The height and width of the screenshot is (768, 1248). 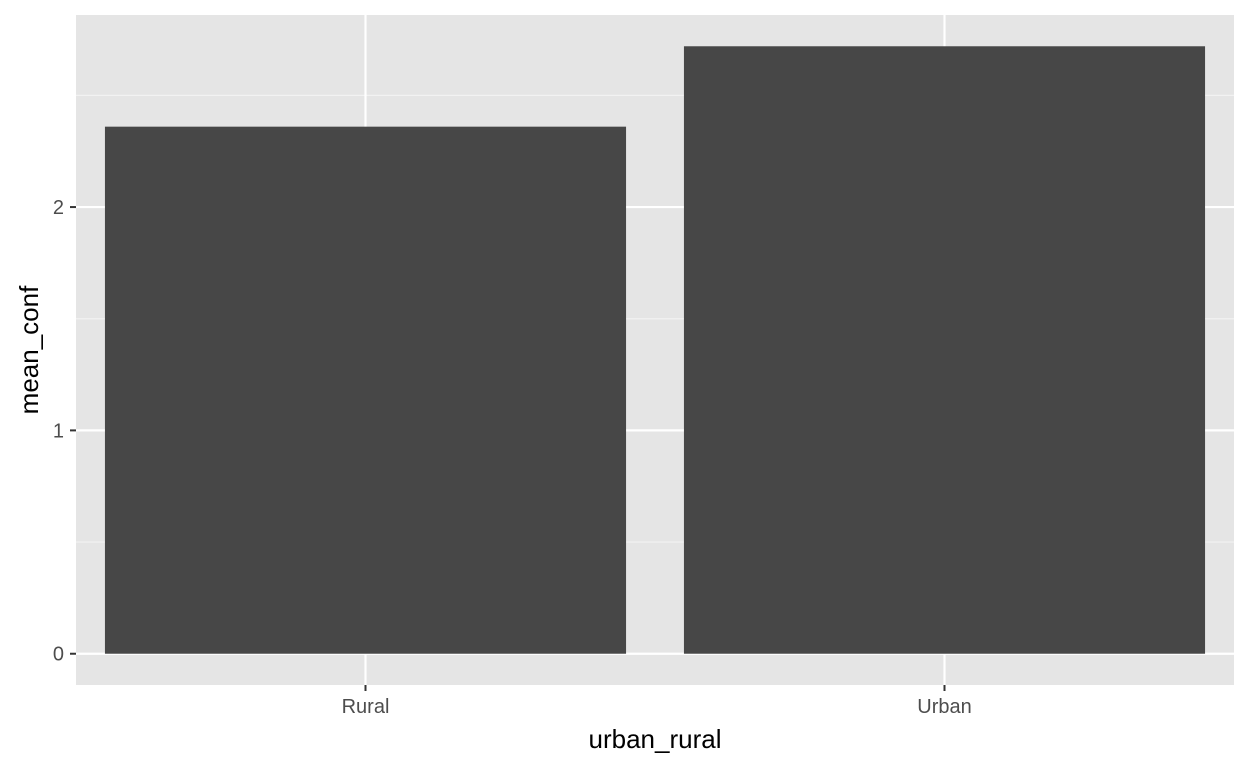 I want to click on y-axis: 0 1 2, so click(x=64, y=431).